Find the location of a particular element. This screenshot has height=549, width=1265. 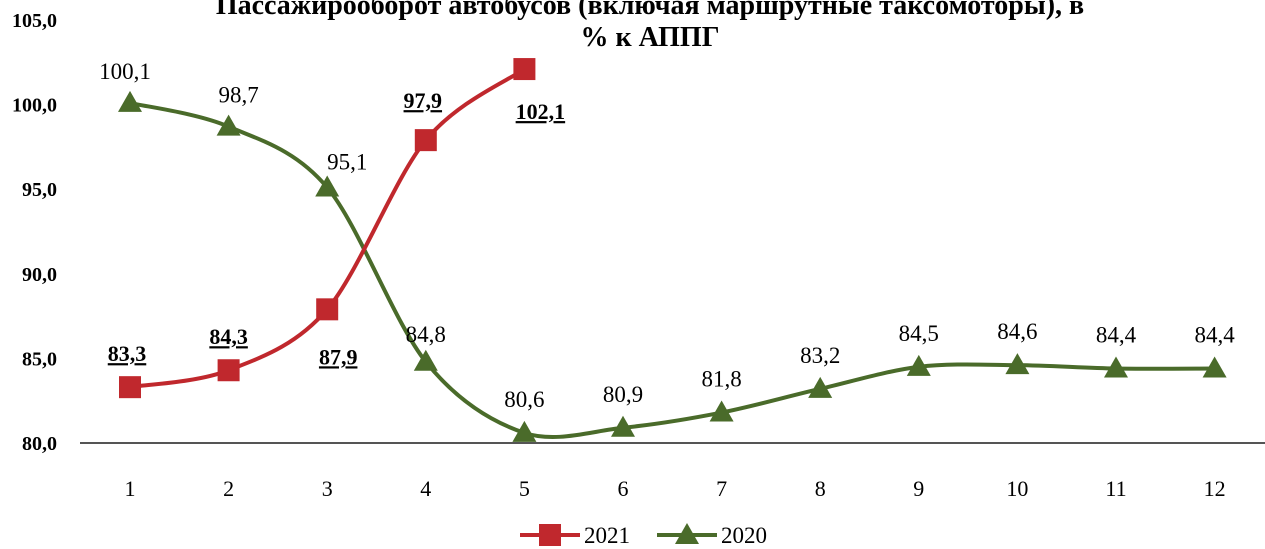

y-tick-label: 100,0 is located at coordinates (34, 106).